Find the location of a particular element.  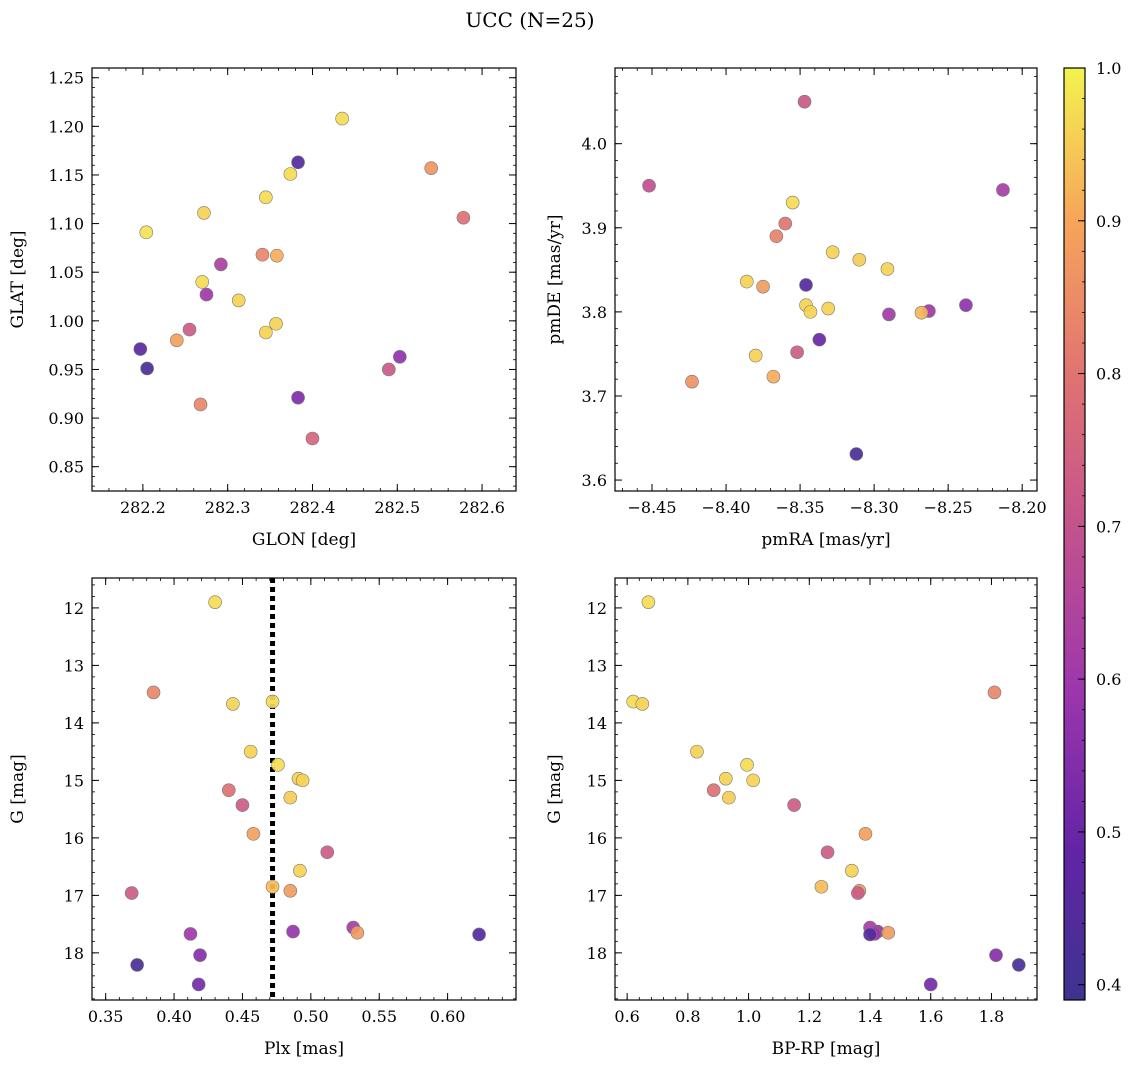

x-tick-label: 282.4 is located at coordinates (313, 507).